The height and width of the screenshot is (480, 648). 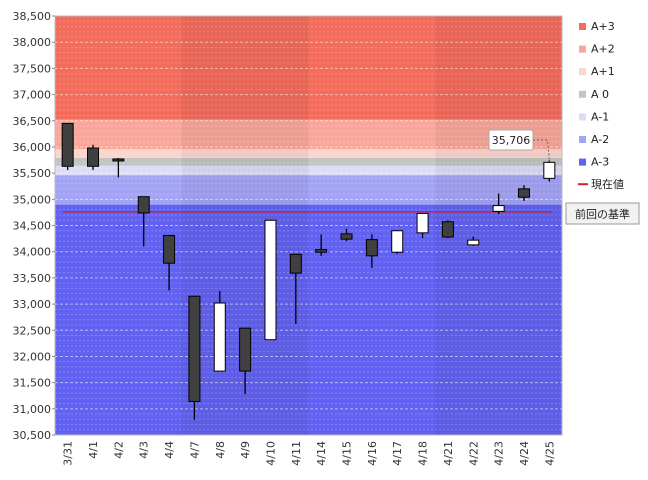 I want to click on callout-label: 35,706, so click(x=511, y=140).